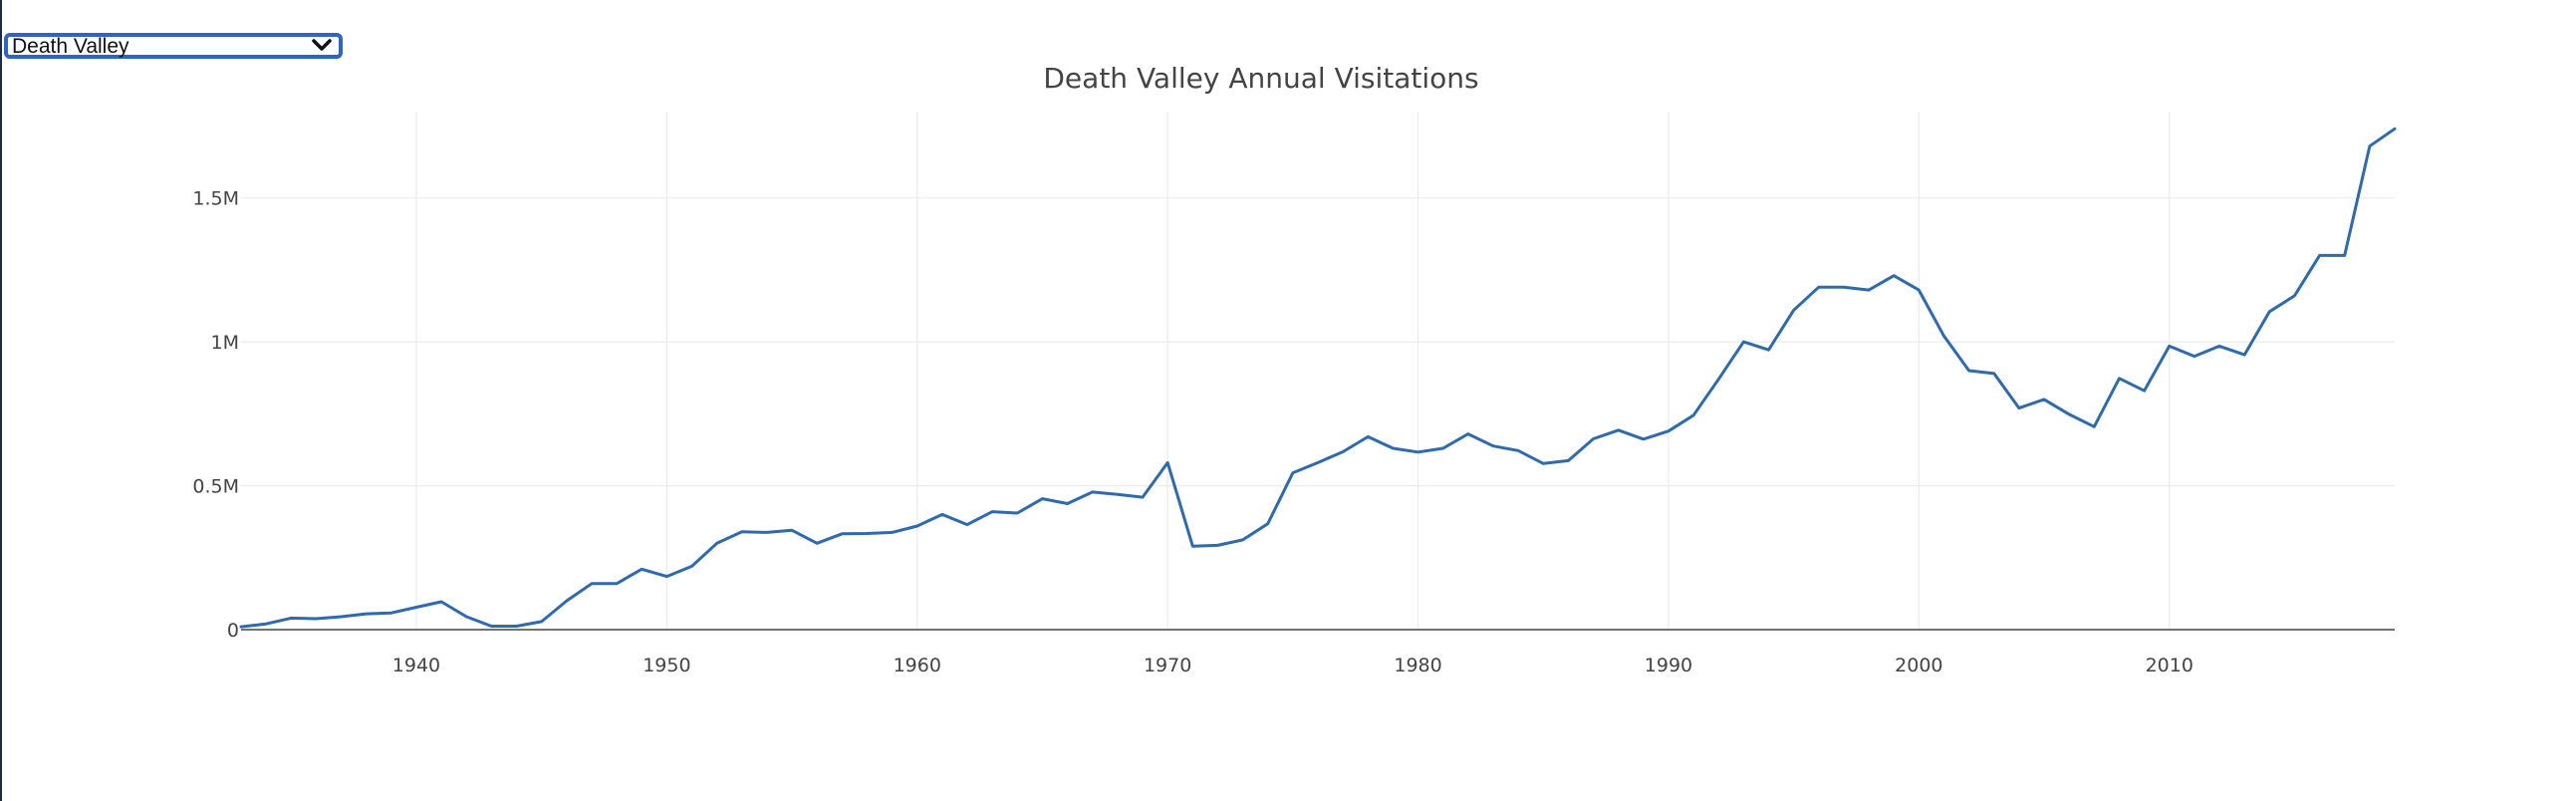 The height and width of the screenshot is (801, 2576). I want to click on y-tick-label: 1.5M, so click(215, 199).